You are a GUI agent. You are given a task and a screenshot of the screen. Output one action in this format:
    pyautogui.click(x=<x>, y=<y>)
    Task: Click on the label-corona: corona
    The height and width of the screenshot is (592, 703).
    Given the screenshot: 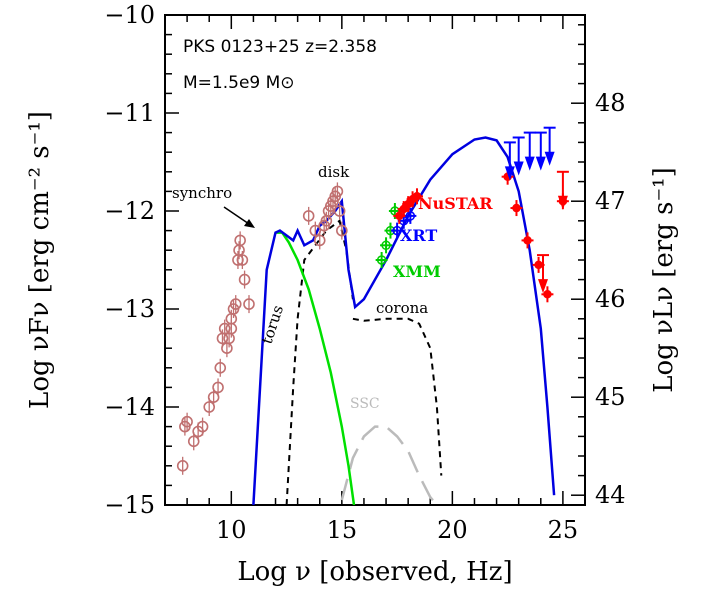 What is the action you would take?
    pyautogui.click(x=402, y=308)
    